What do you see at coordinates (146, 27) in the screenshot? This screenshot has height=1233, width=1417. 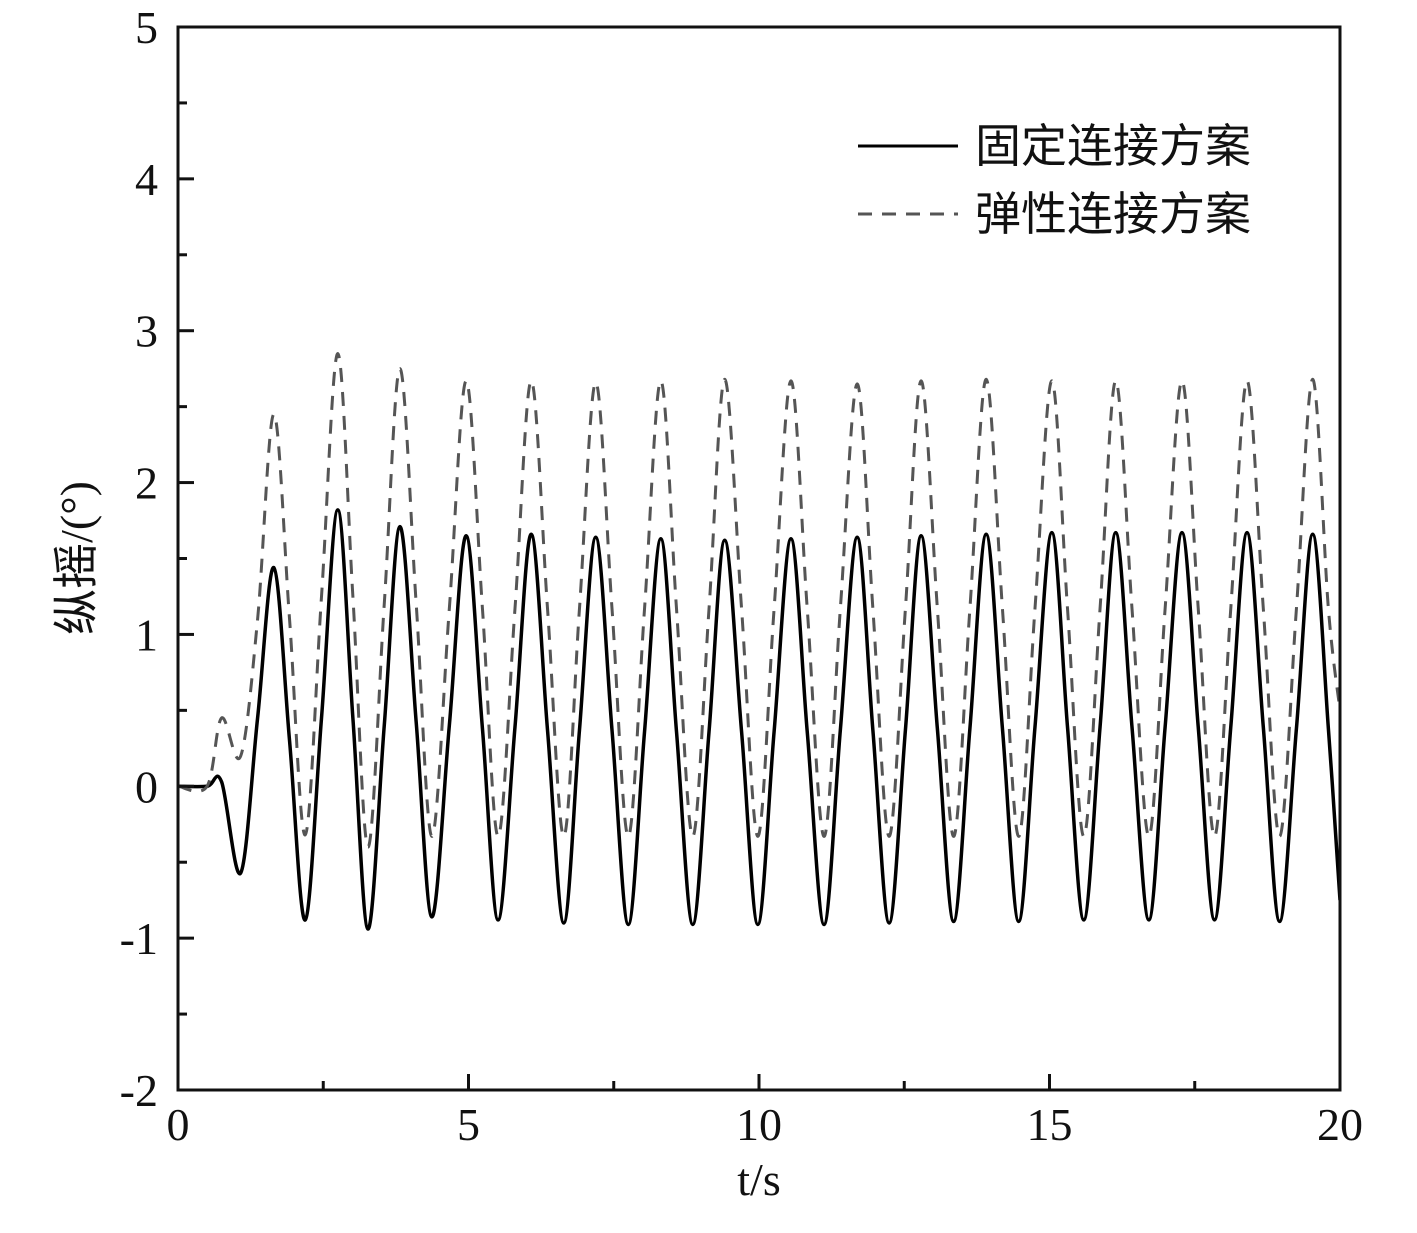 I see `y-tick-label: 5` at bounding box center [146, 27].